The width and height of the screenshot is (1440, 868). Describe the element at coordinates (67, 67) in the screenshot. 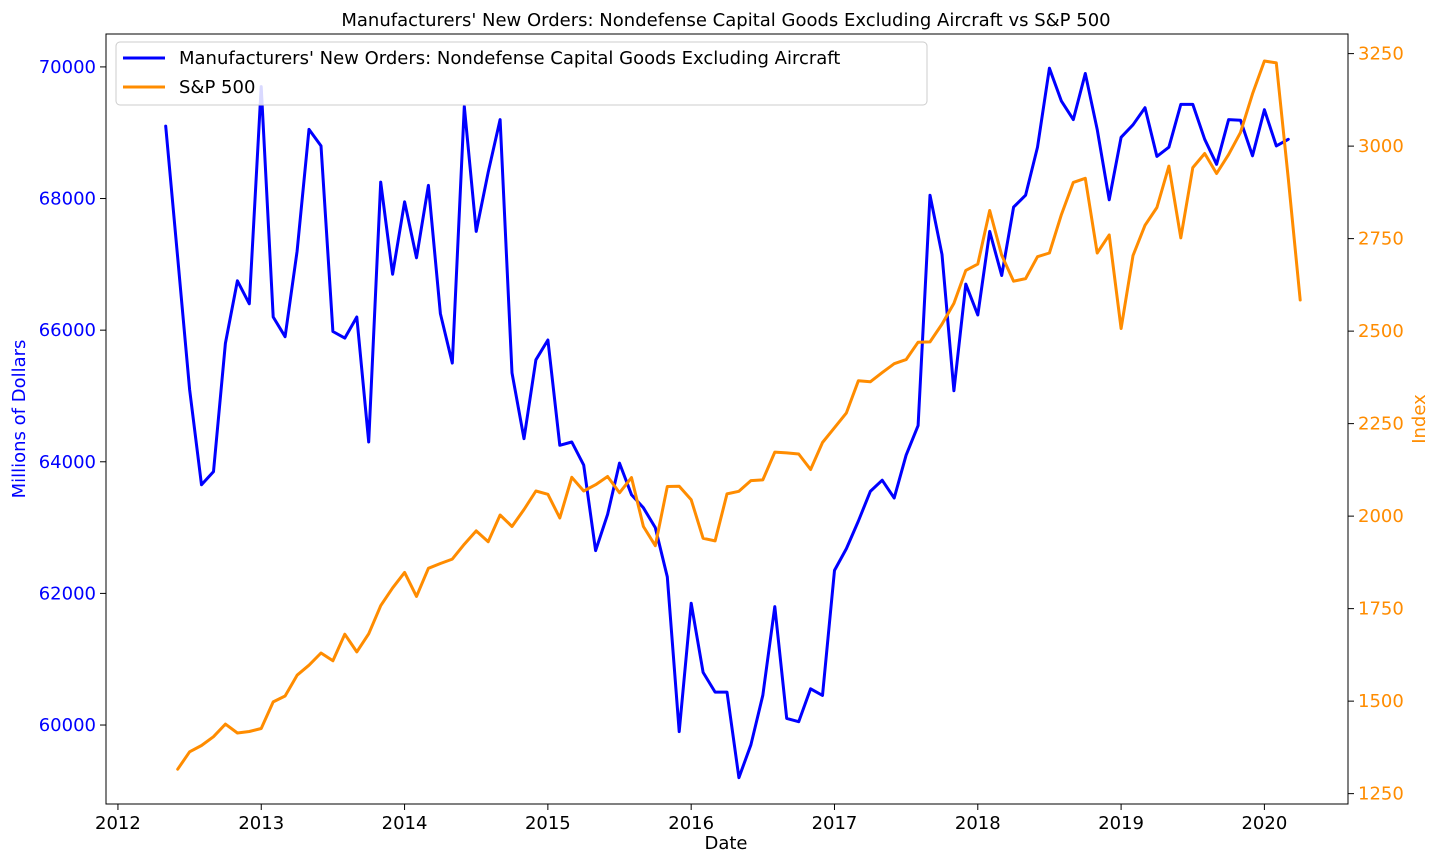

I see `y-left-tick-label: 70000` at that location.